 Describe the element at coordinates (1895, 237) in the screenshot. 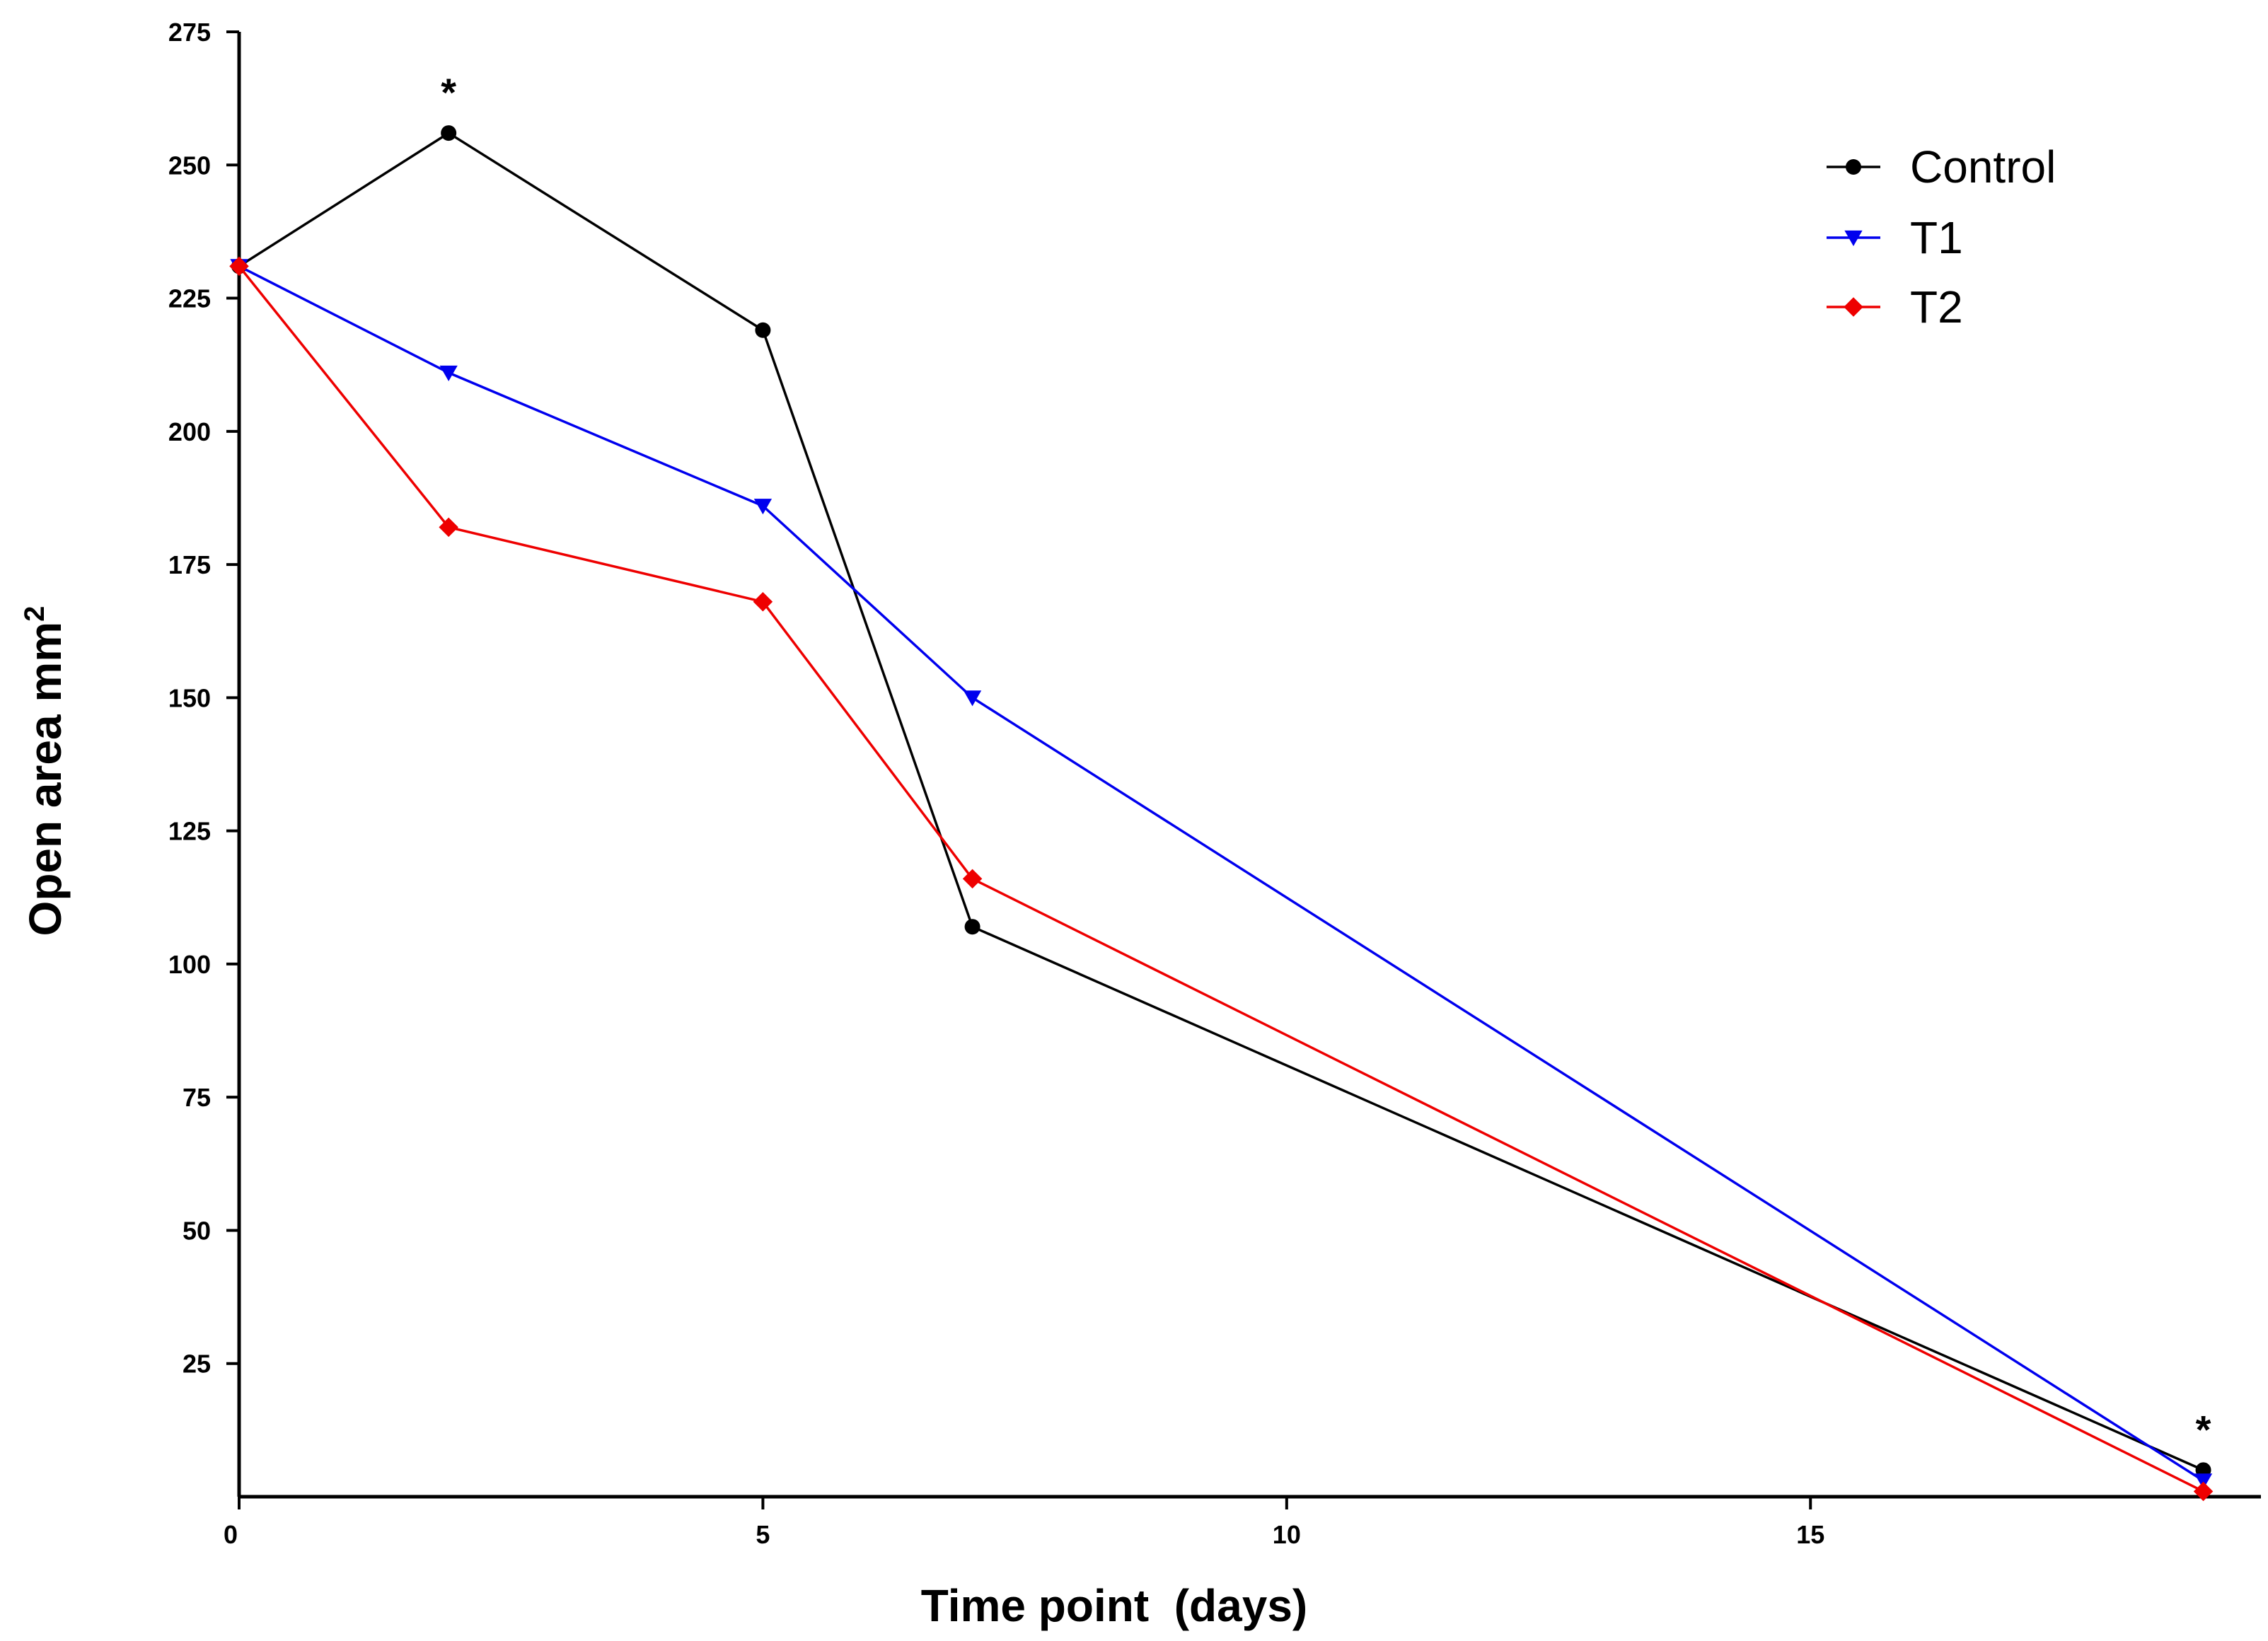

I see `legend-item-t1: T1` at that location.